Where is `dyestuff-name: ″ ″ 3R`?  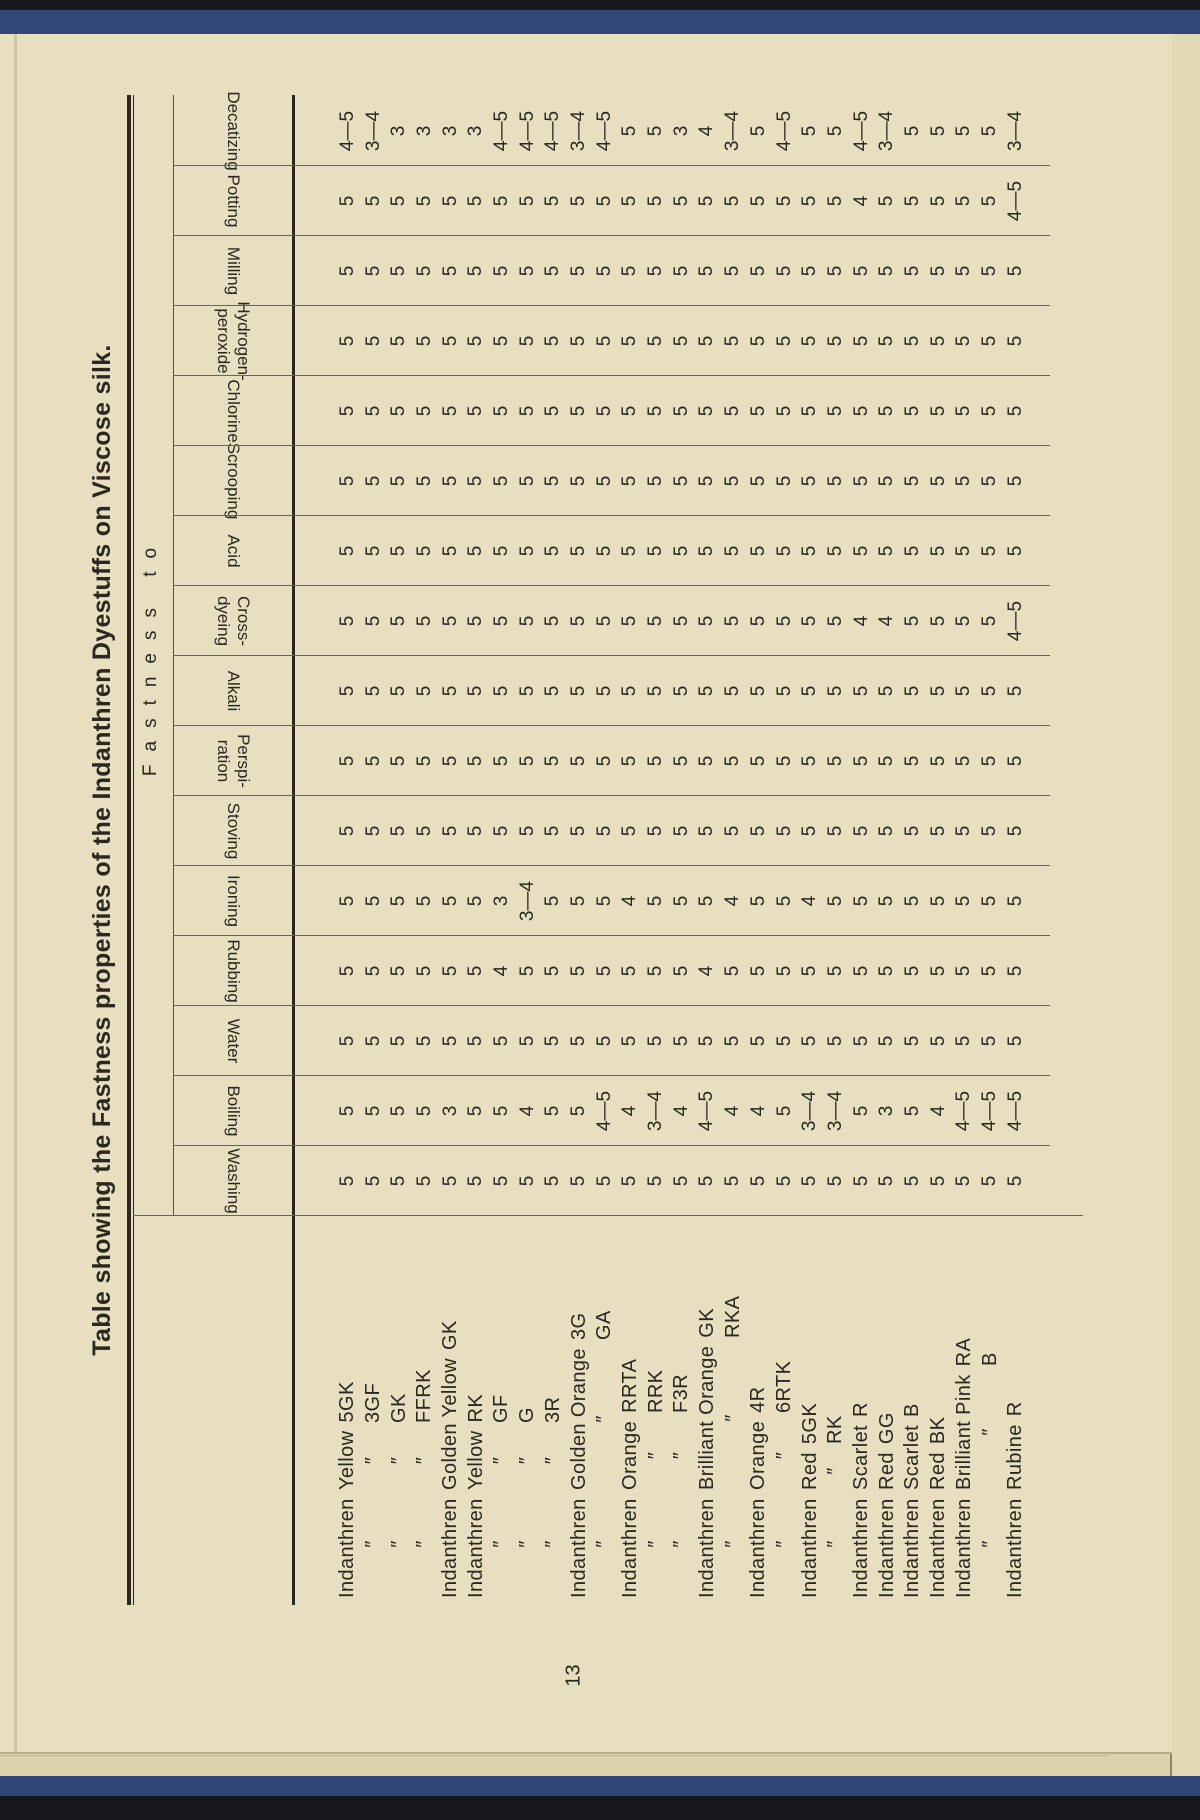 dyestuff-name: ″ ″ 3R is located at coordinates (553, 1410).